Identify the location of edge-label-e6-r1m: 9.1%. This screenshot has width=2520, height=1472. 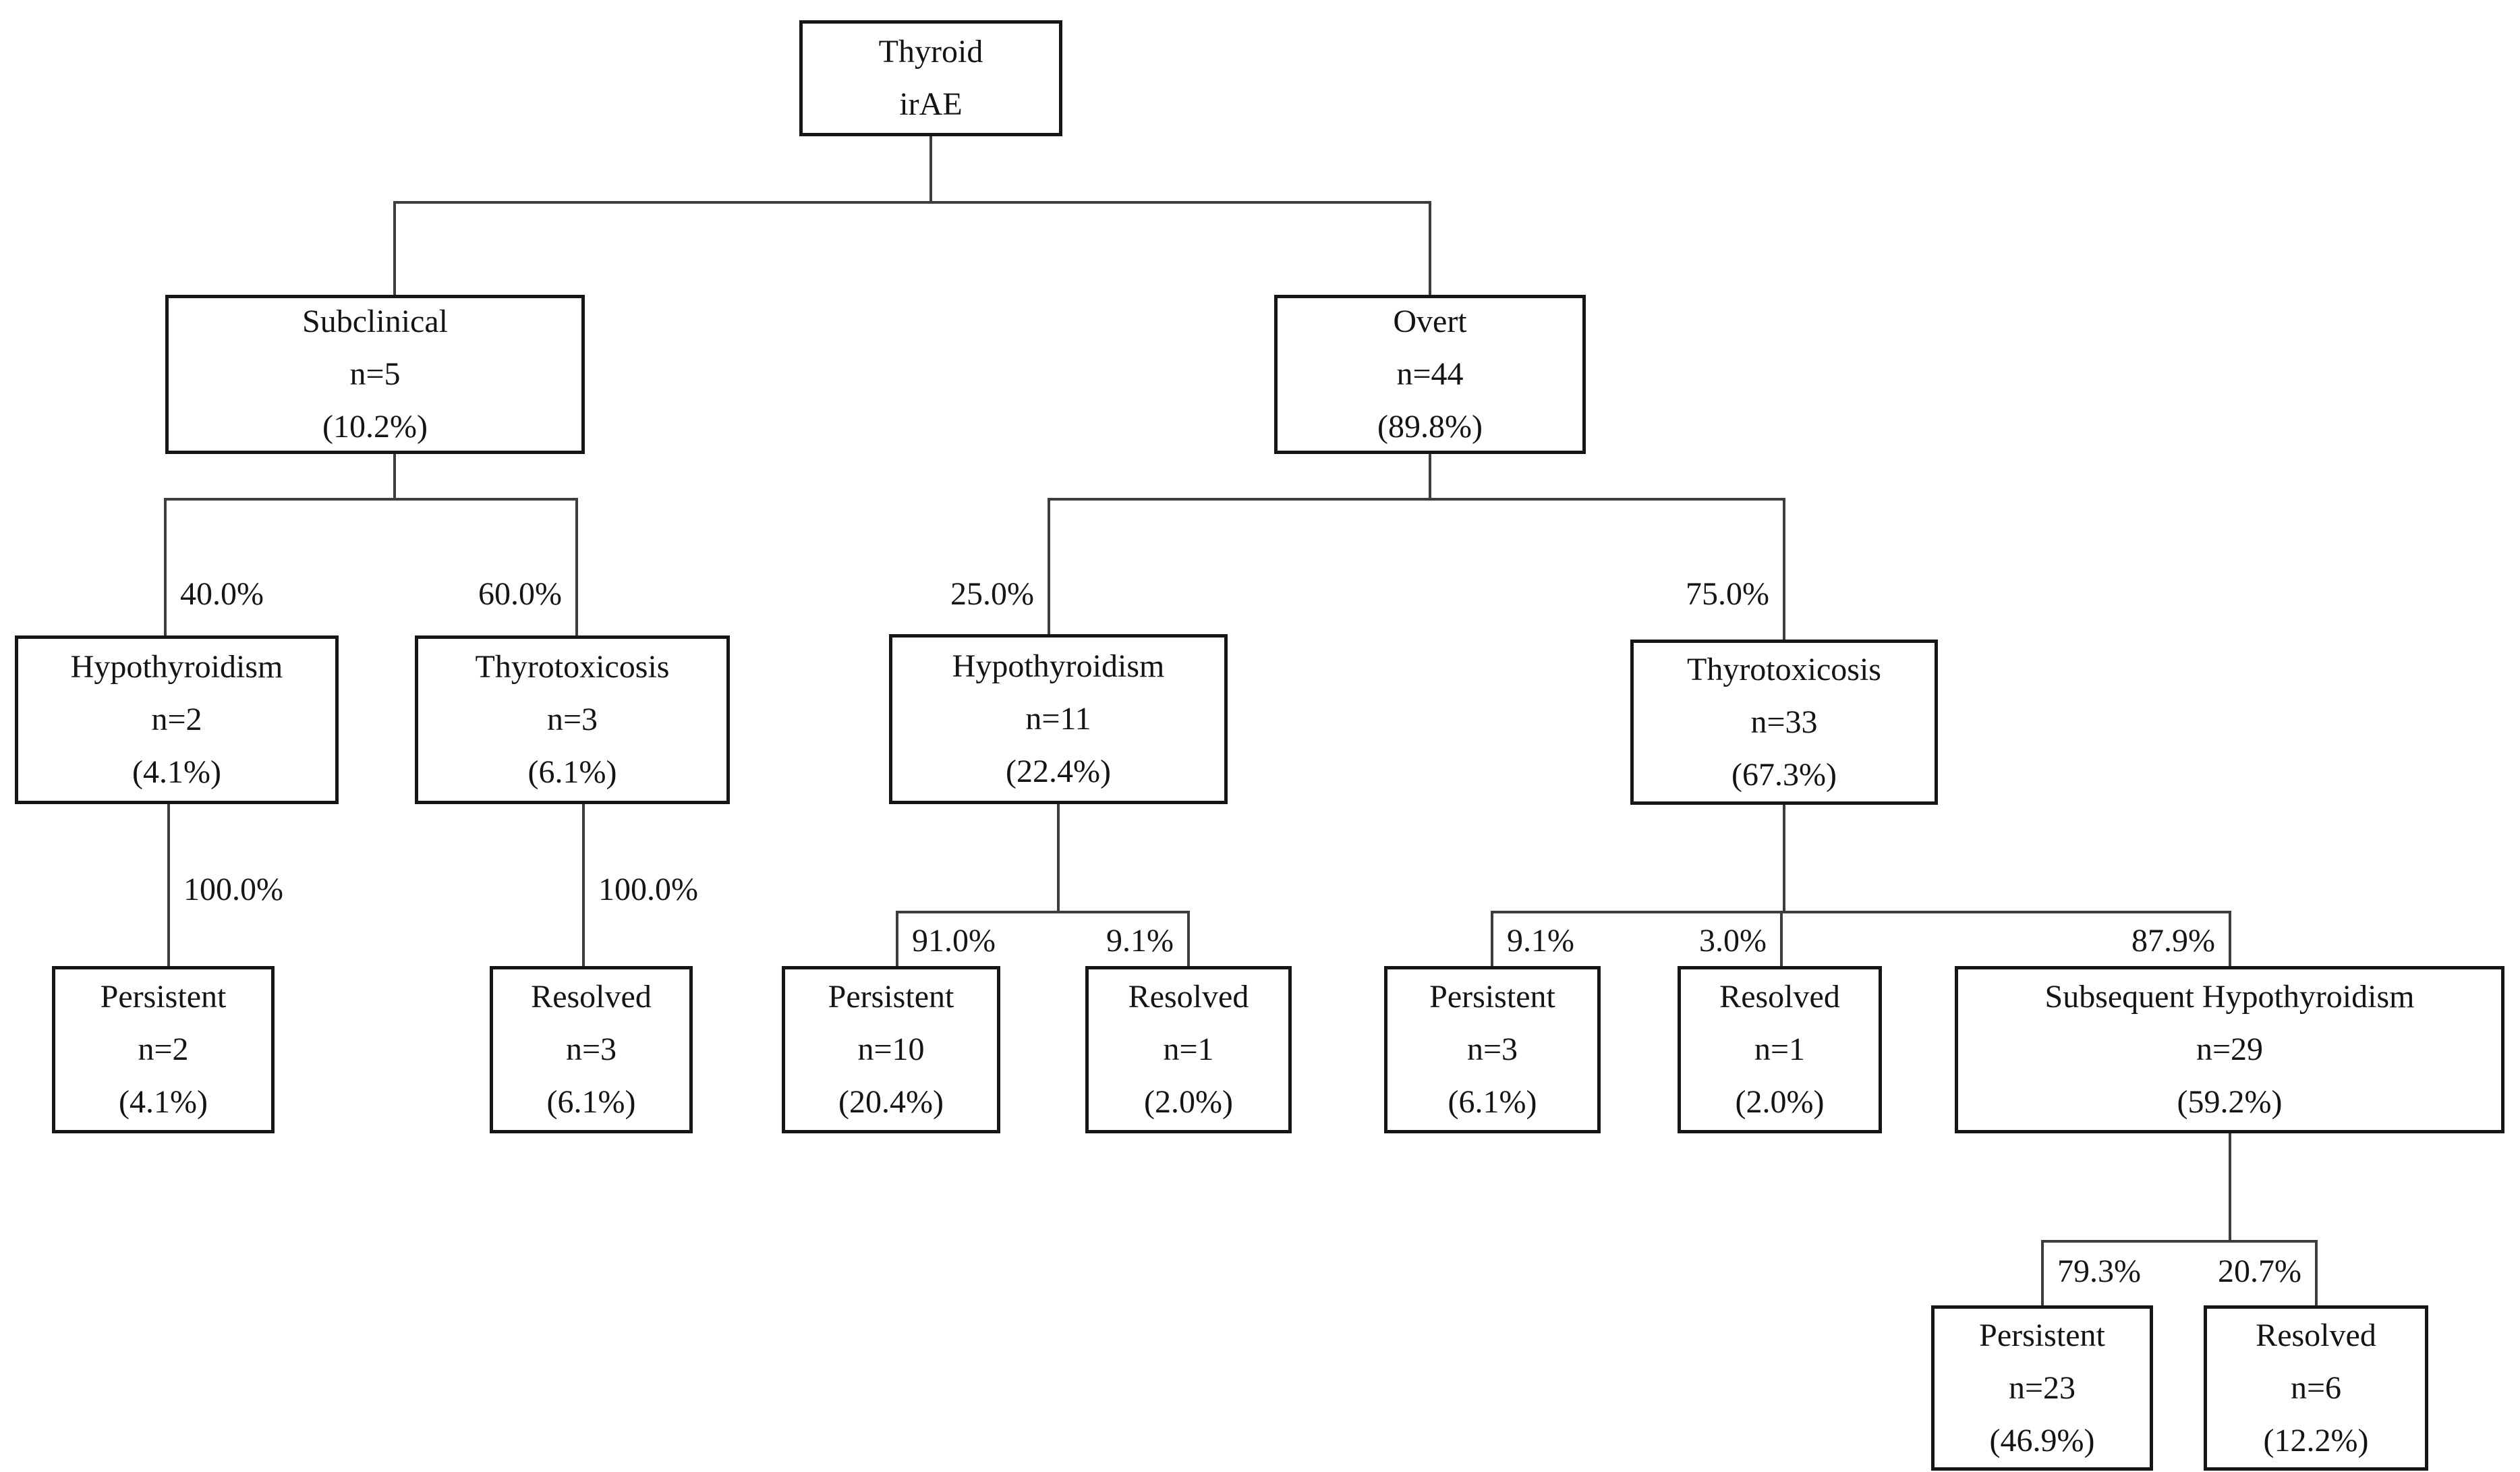
(1140, 941).